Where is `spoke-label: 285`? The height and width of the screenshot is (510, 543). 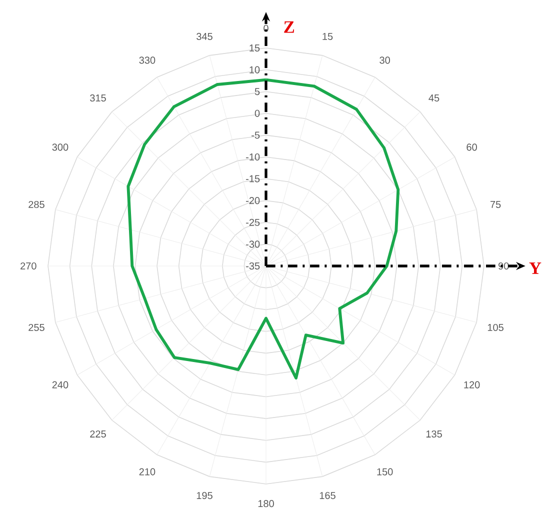 spoke-label: 285 is located at coordinates (36, 204).